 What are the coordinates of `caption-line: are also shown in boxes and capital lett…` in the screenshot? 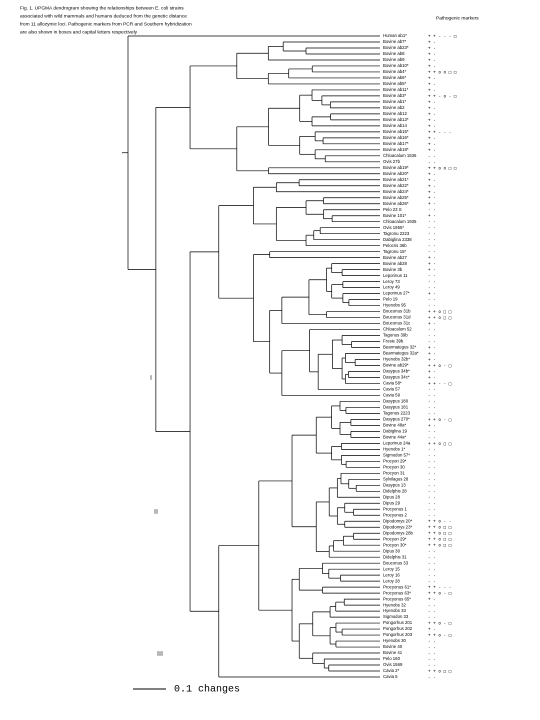 It's located at (79, 32).